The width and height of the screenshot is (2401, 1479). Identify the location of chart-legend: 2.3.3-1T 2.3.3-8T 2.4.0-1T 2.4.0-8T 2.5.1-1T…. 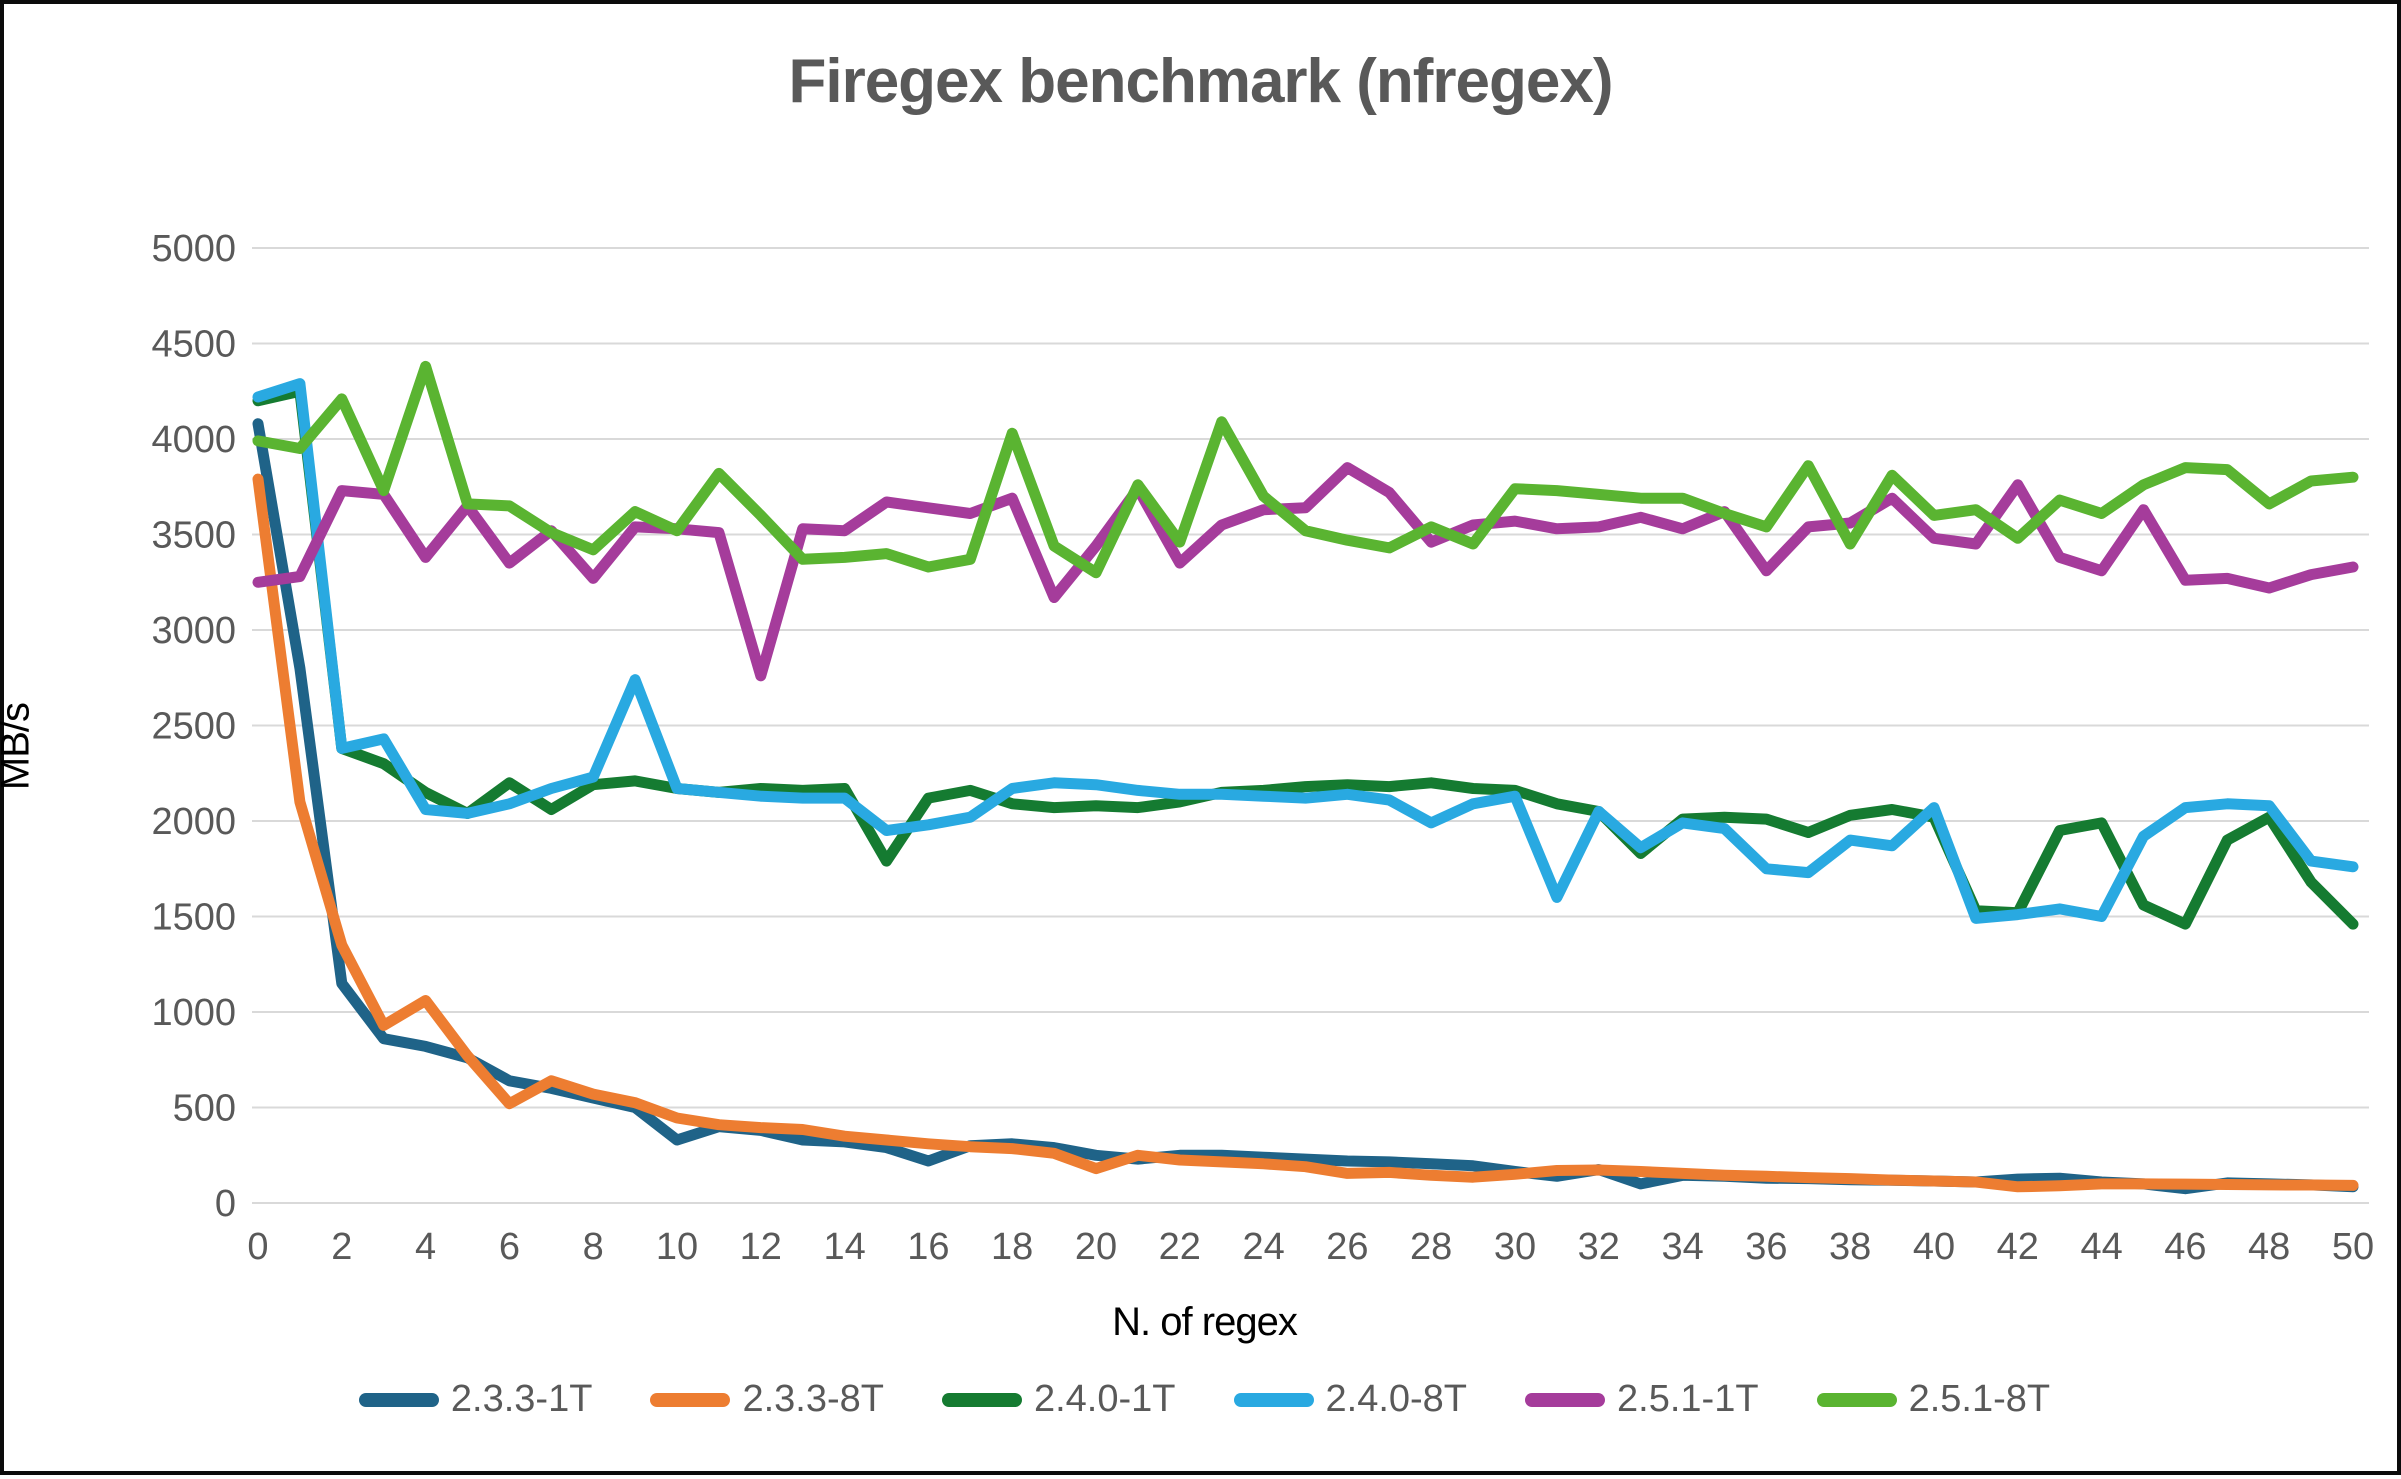
(1202, 1399).